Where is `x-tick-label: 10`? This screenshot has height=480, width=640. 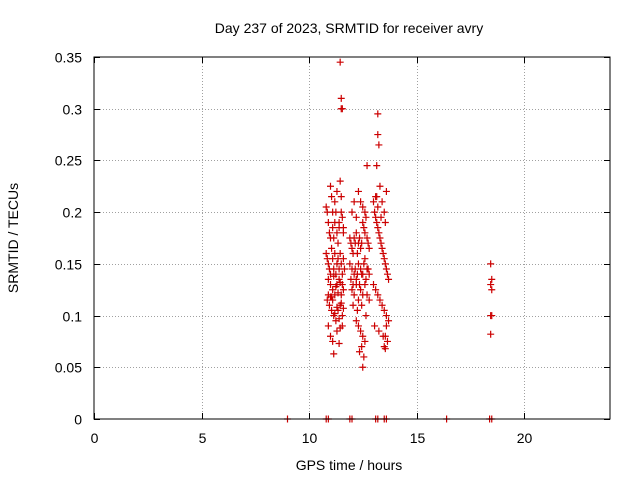
x-tick-label: 10 is located at coordinates (310, 438).